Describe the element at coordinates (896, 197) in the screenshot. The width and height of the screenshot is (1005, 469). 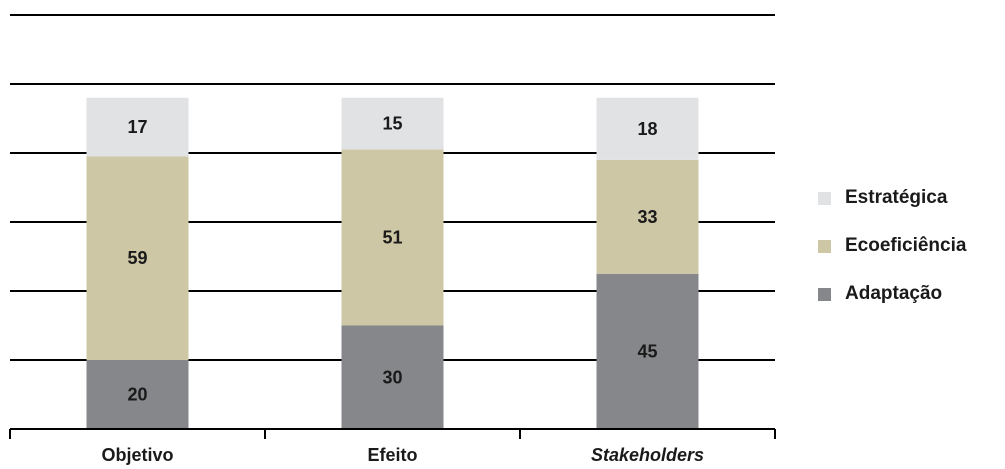
I see `legend-label-estrategica: Estratégica` at that location.